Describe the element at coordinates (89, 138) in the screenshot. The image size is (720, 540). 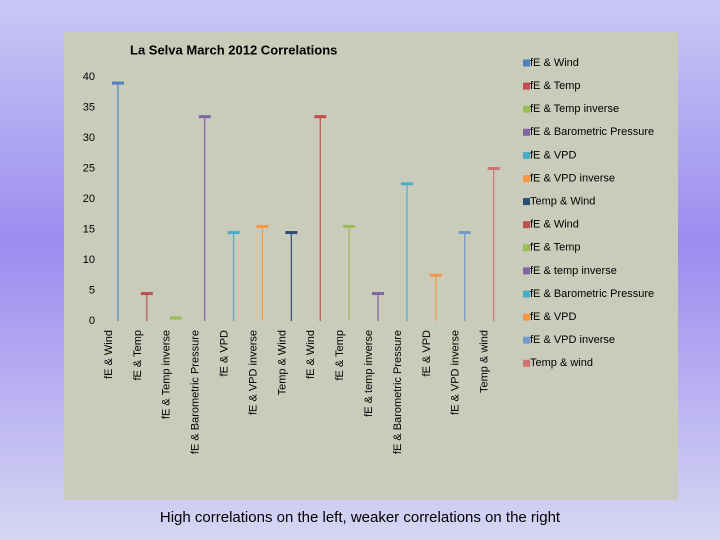
I see `y-tick-label: 30` at that location.